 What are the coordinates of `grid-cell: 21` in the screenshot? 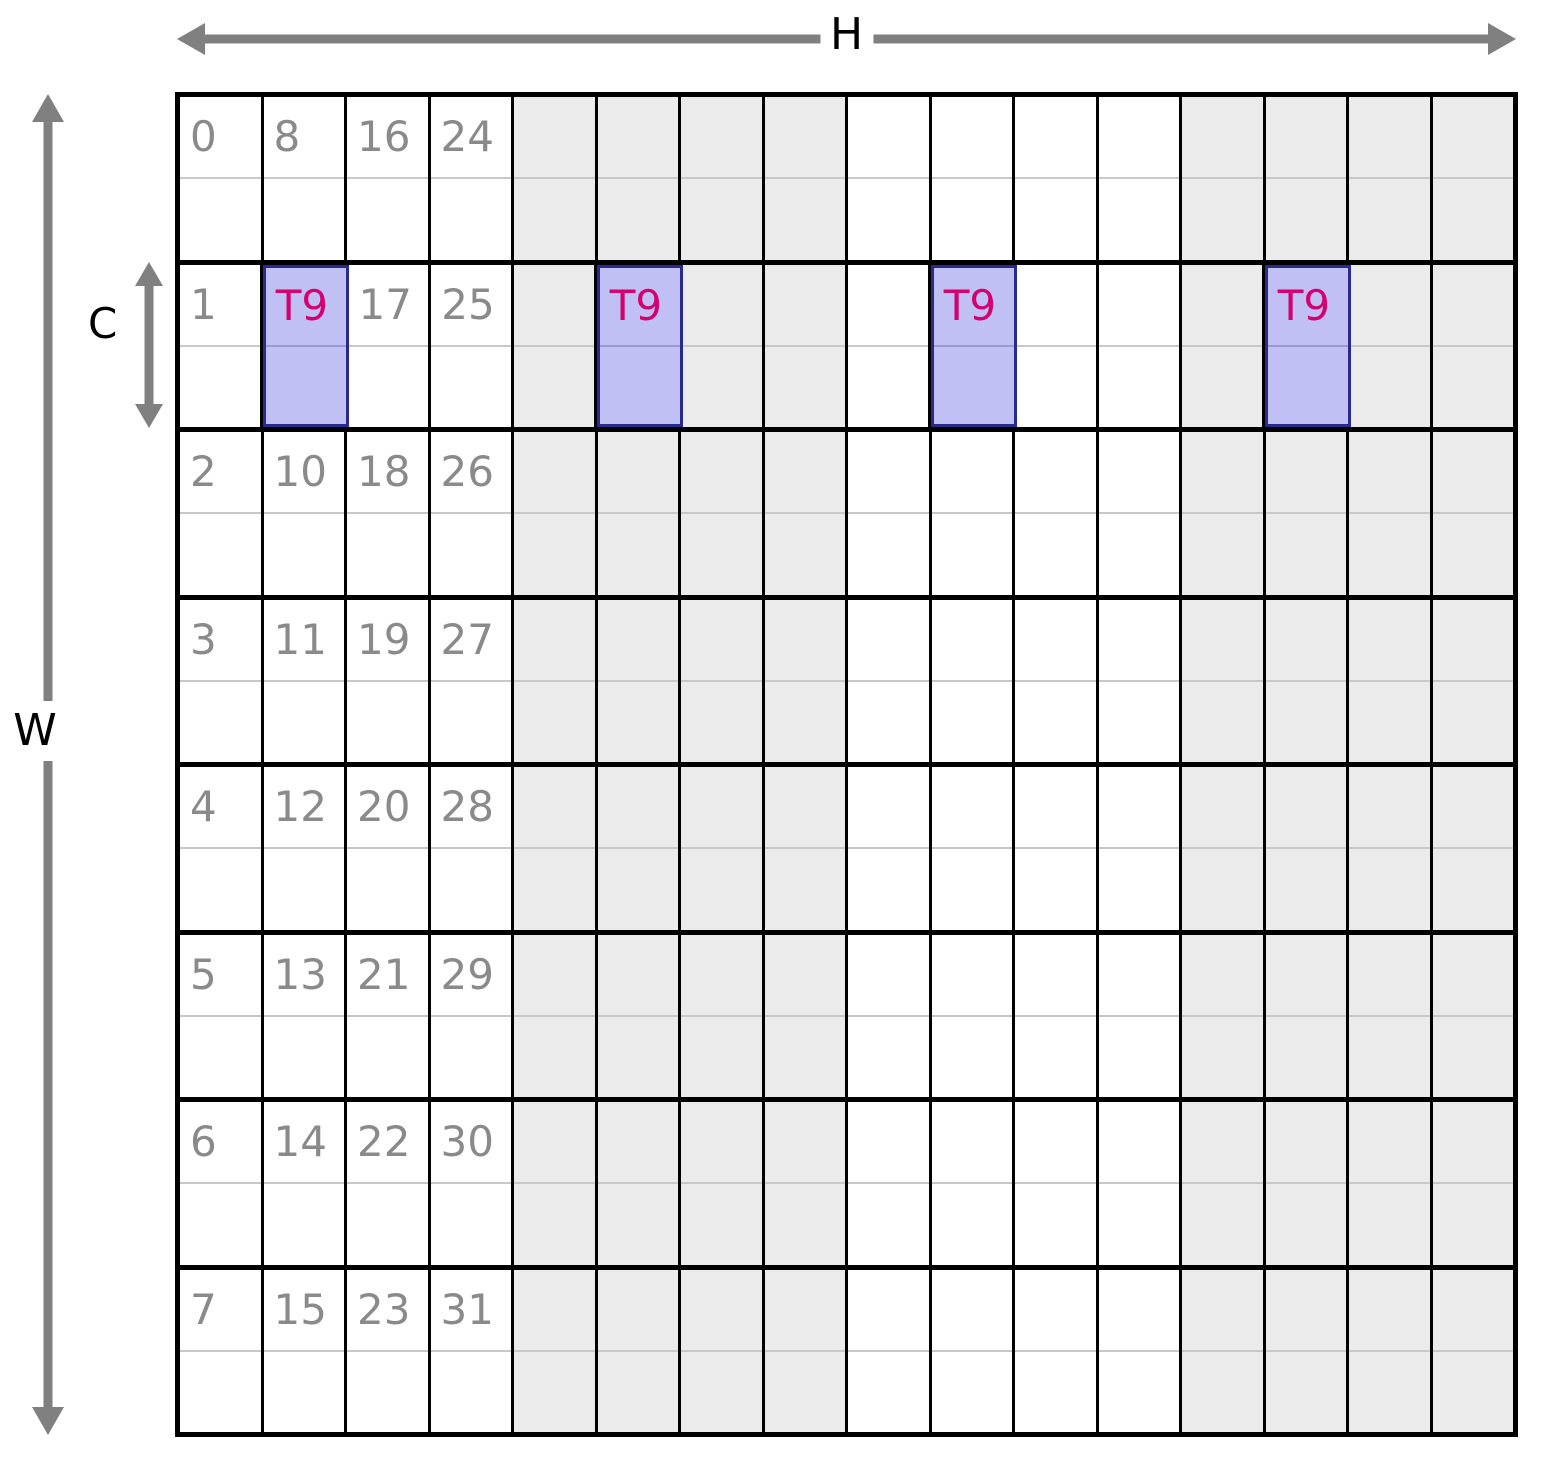 It's located at (389, 1015).